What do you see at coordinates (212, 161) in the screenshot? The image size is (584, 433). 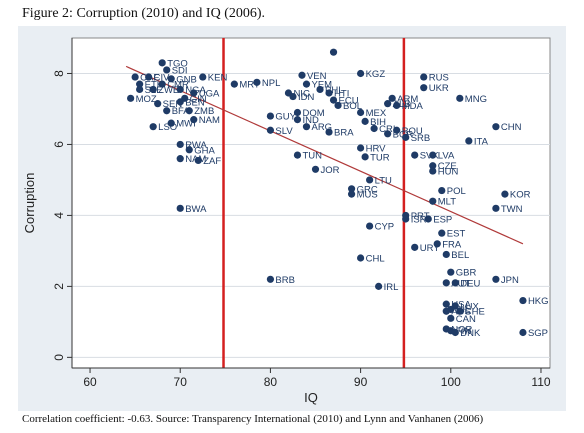 I see `point-label: ZAF` at bounding box center [212, 161].